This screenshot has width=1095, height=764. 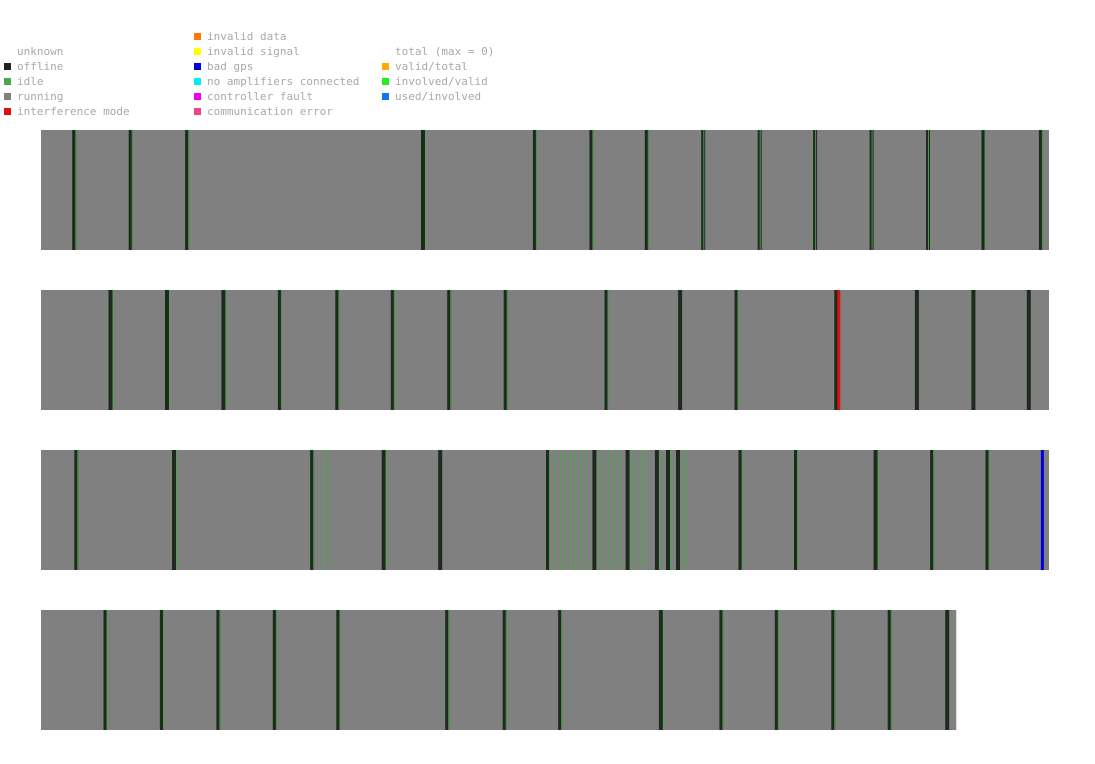 I want to click on legend-item-ratios-1: valid/total, so click(x=425, y=66).